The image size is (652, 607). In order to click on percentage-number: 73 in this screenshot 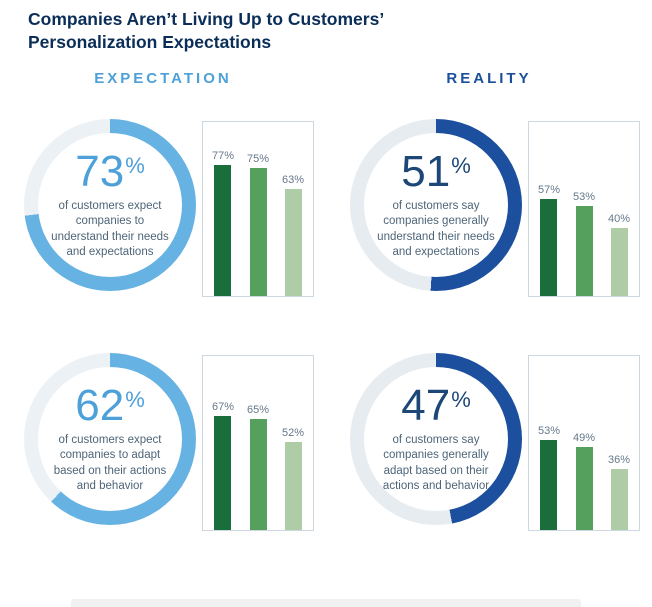, I will do `click(100, 171)`.